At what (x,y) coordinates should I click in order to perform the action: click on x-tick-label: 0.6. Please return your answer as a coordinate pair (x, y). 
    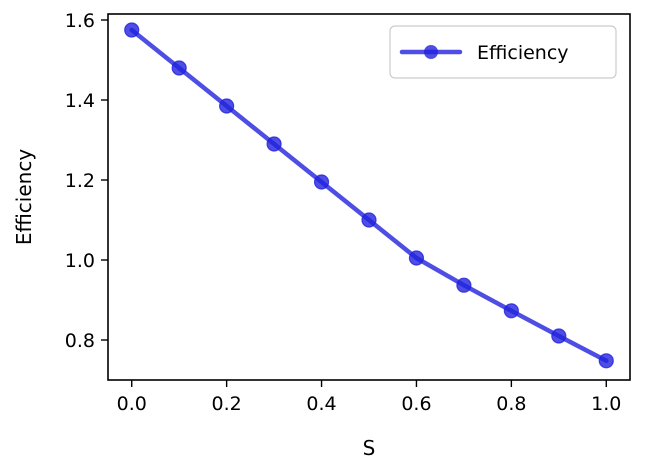
    Looking at the image, I should click on (416, 404).